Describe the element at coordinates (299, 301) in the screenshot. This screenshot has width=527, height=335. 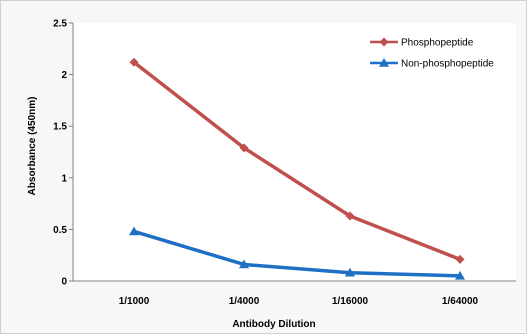
I see `x-ticks: 1/1000 1/4000 1/16000 1/64000` at that location.